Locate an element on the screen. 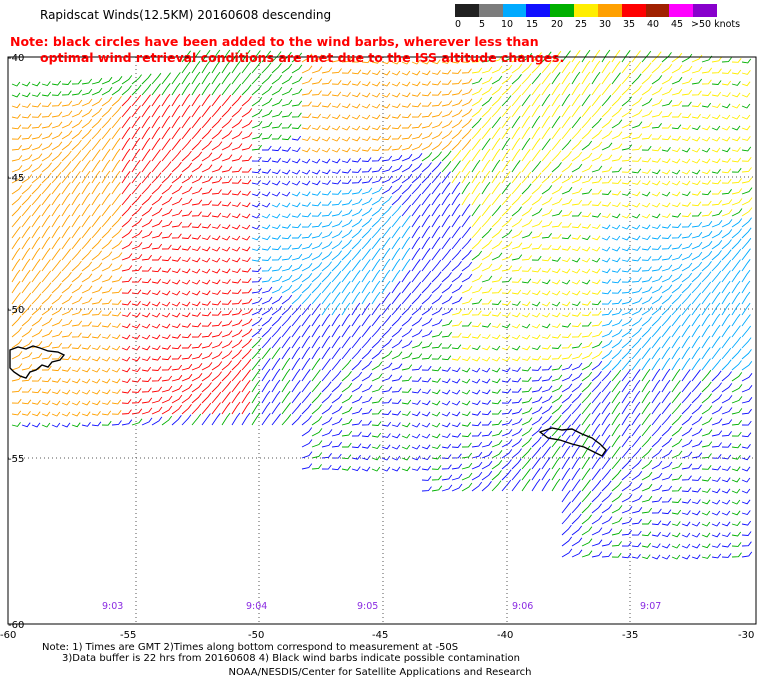 Image resolution: width=760 pixels, height=688 pixels. time-label: 9:05 is located at coordinates (367, 606).